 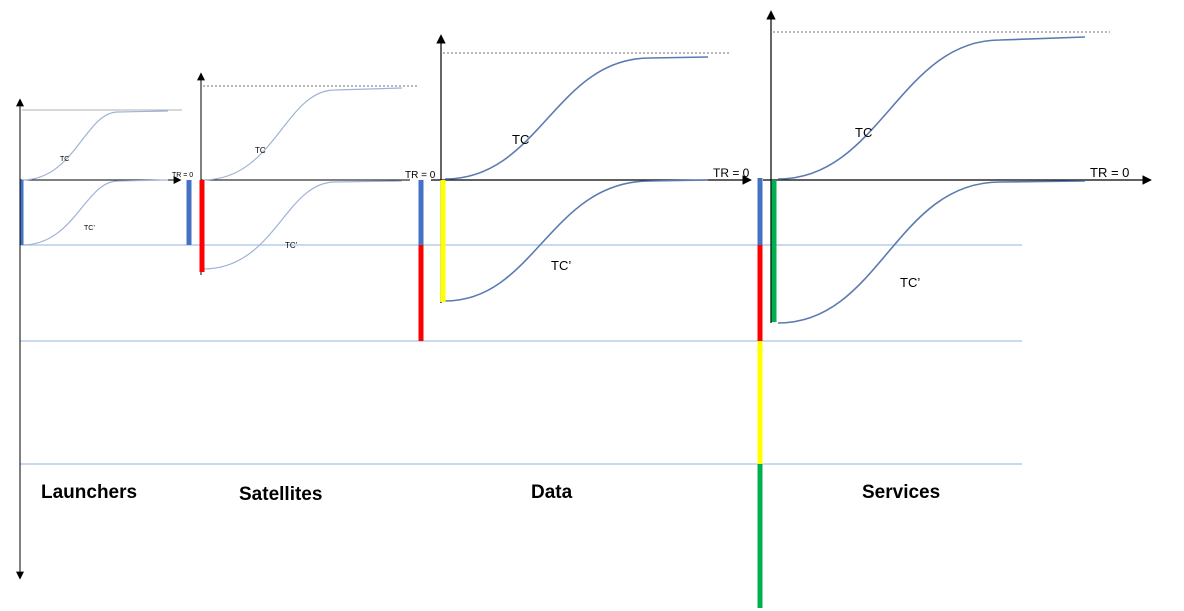 What do you see at coordinates (99, 339) in the screenshot?
I see `launchers-panel: TC TC’ Launchers` at bounding box center [99, 339].